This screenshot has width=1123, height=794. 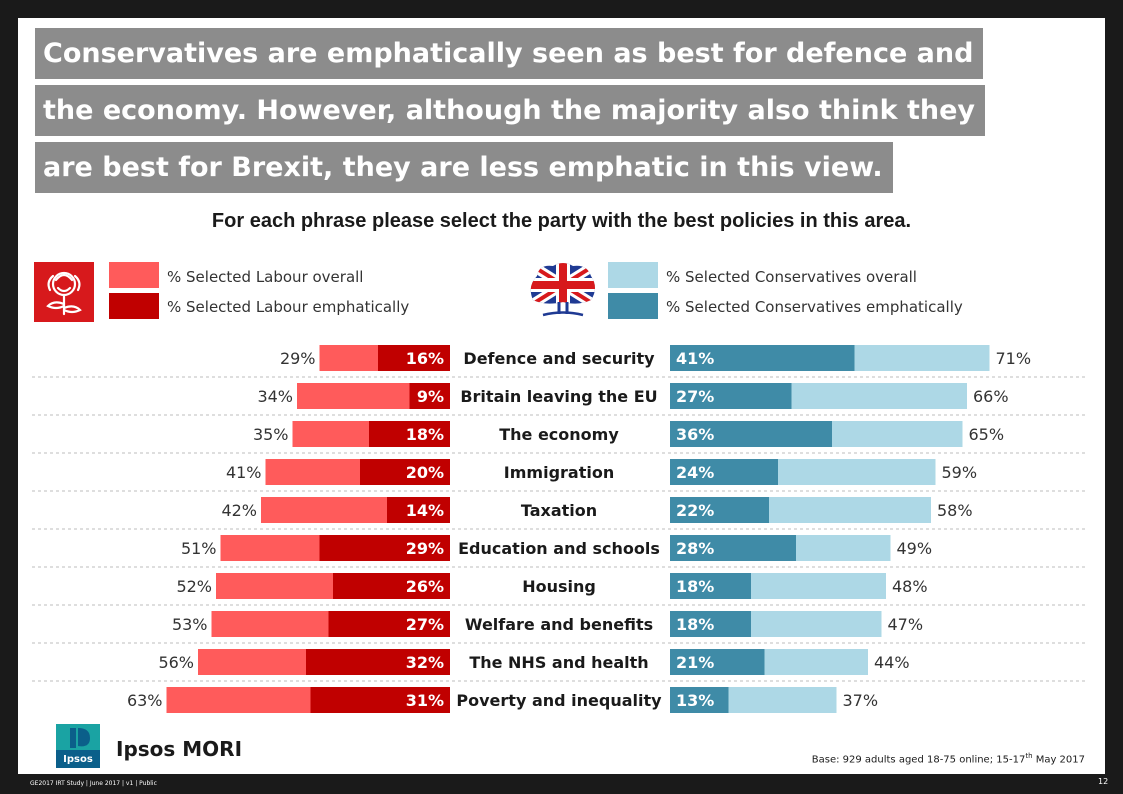 What do you see at coordinates (1103, 781) in the screenshot?
I see `page-number: 12` at bounding box center [1103, 781].